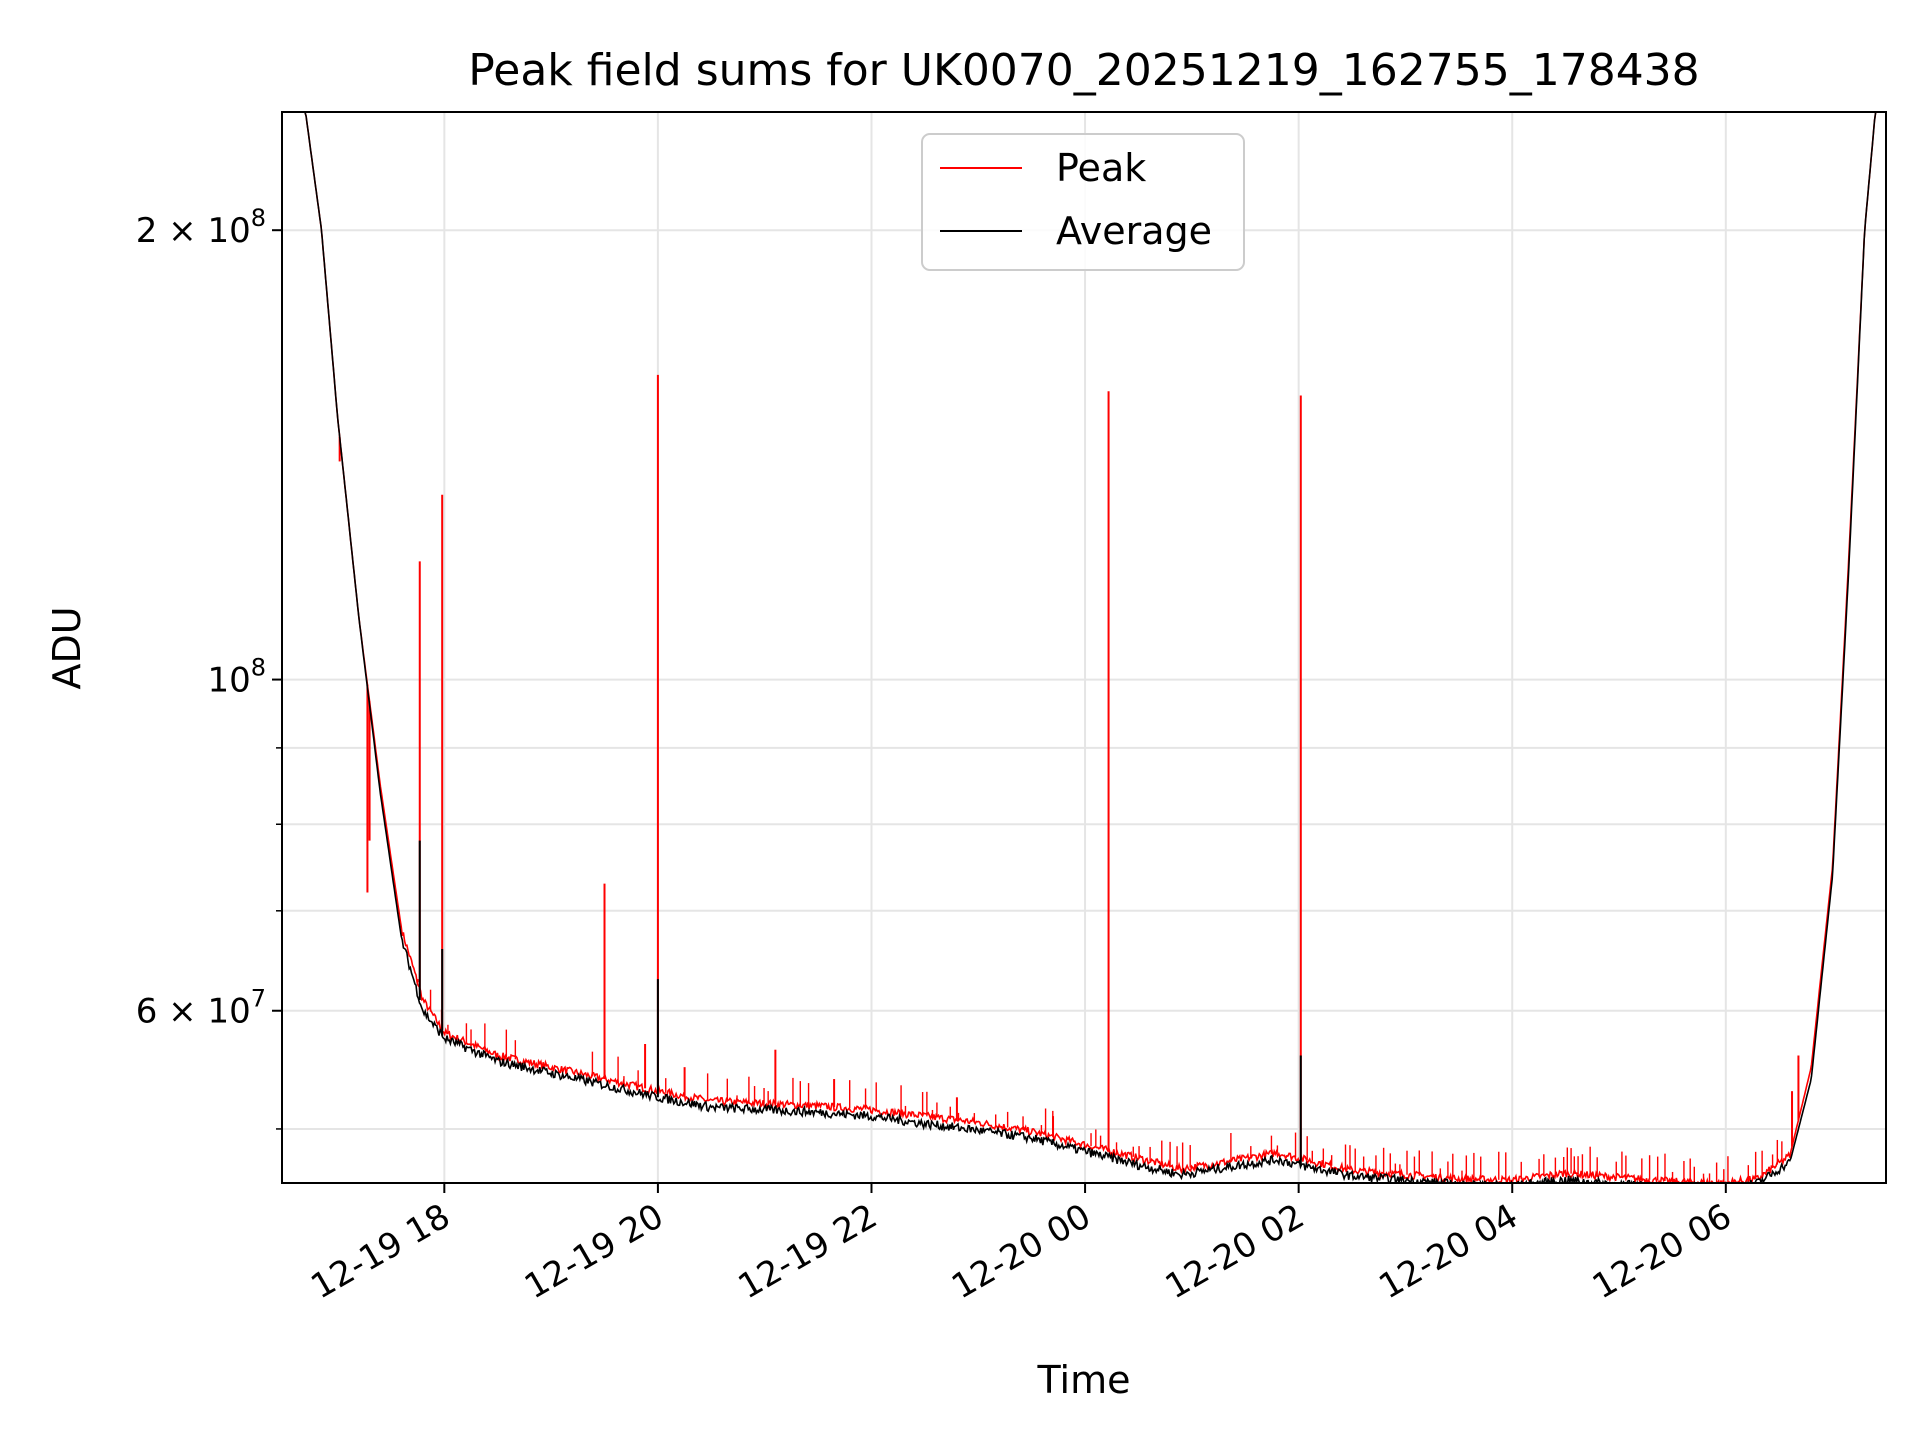 The width and height of the screenshot is (1920, 1440). I want to click on y-tick-label: 2 × 108, so click(201, 227).